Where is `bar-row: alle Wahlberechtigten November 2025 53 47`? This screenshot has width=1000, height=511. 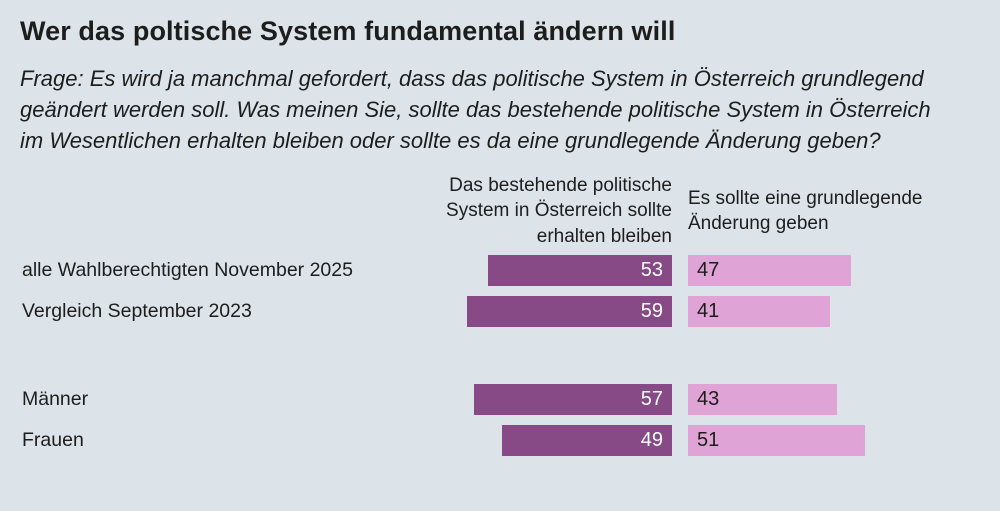
bar-row: alle Wahlberechtigten November 2025 53 47 is located at coordinates (500, 270).